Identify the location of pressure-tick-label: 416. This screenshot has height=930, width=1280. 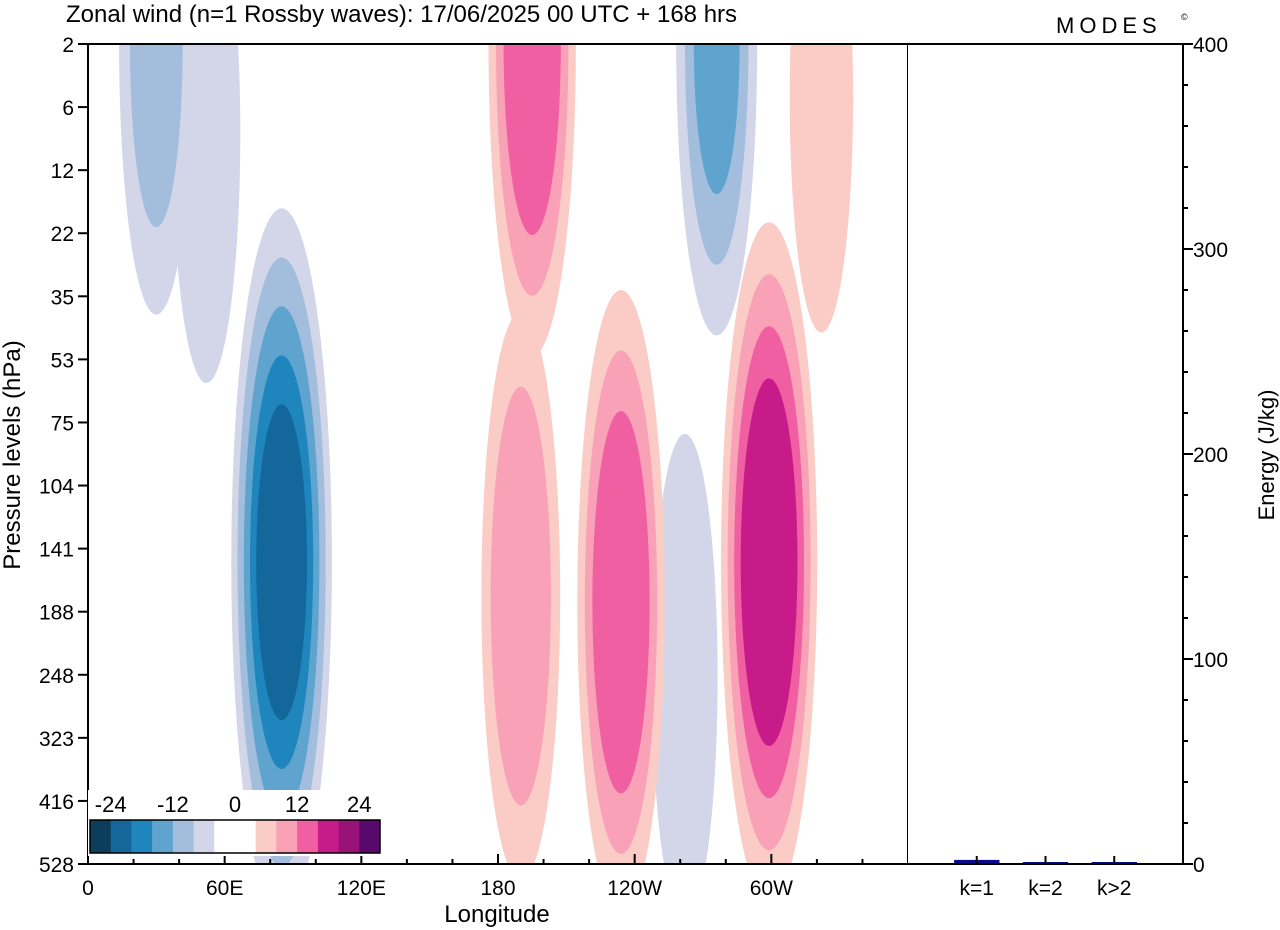
(56, 802).